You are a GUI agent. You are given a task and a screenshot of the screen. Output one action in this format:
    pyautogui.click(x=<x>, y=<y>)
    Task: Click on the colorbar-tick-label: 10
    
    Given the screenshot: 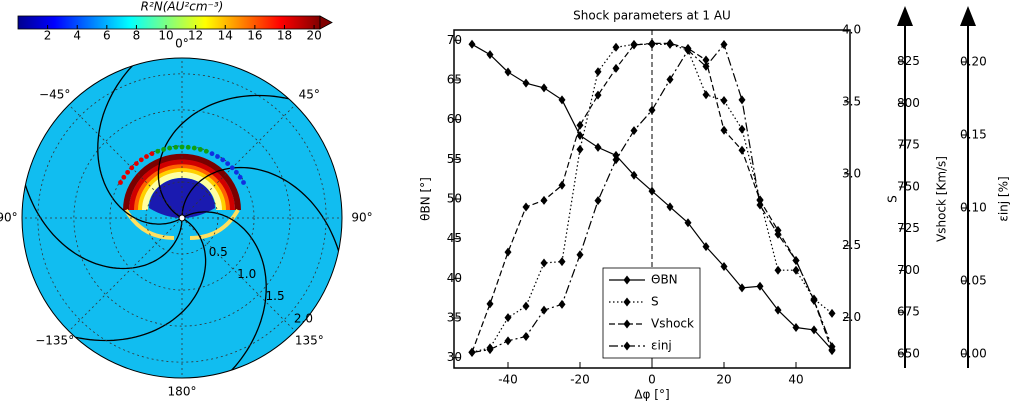 What is the action you would take?
    pyautogui.click(x=165, y=36)
    